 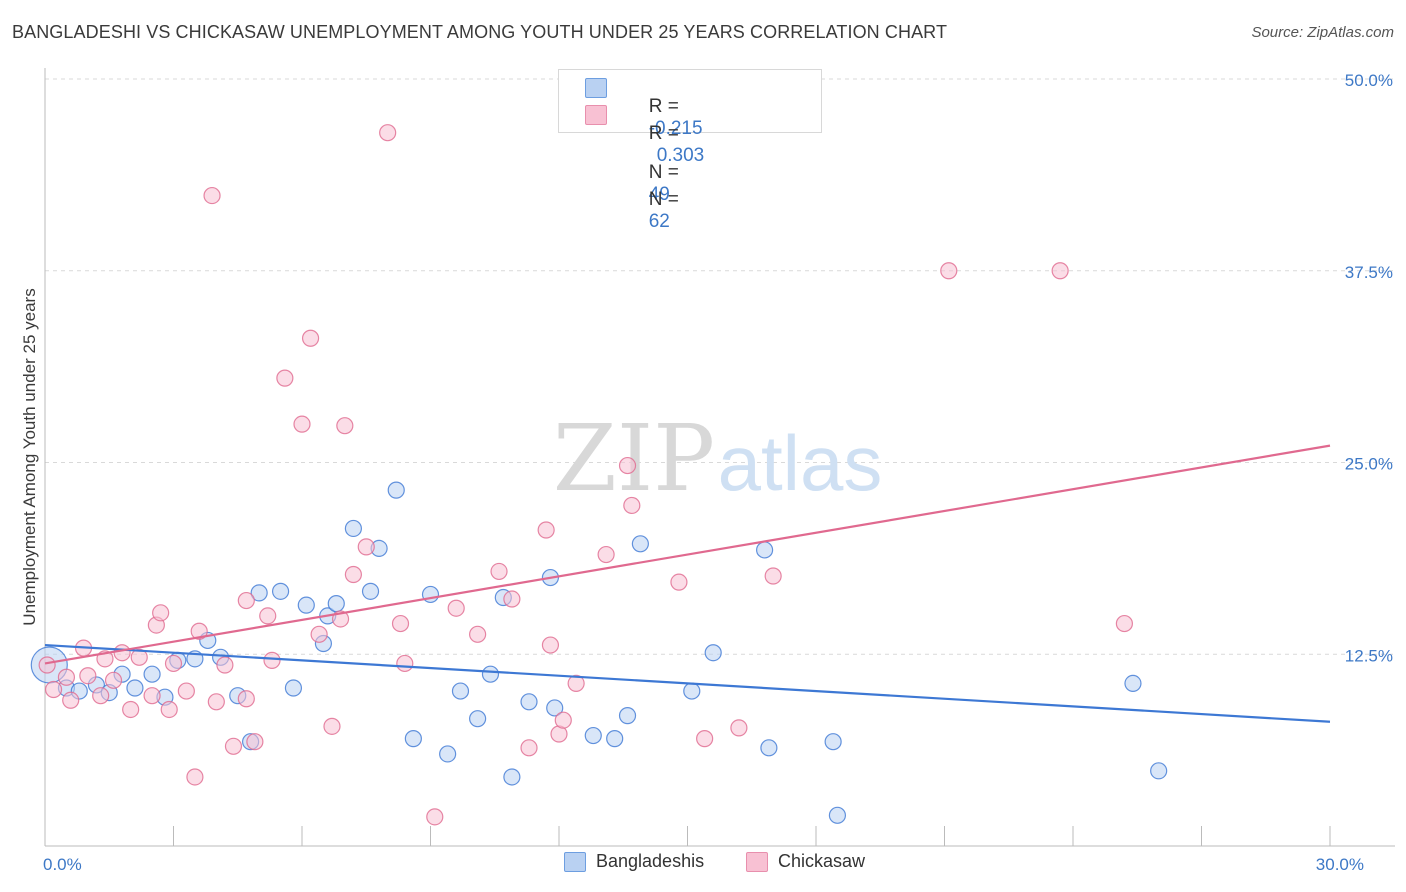 I want to click on n-value-chickasaw: 62, so click(x=659, y=221).